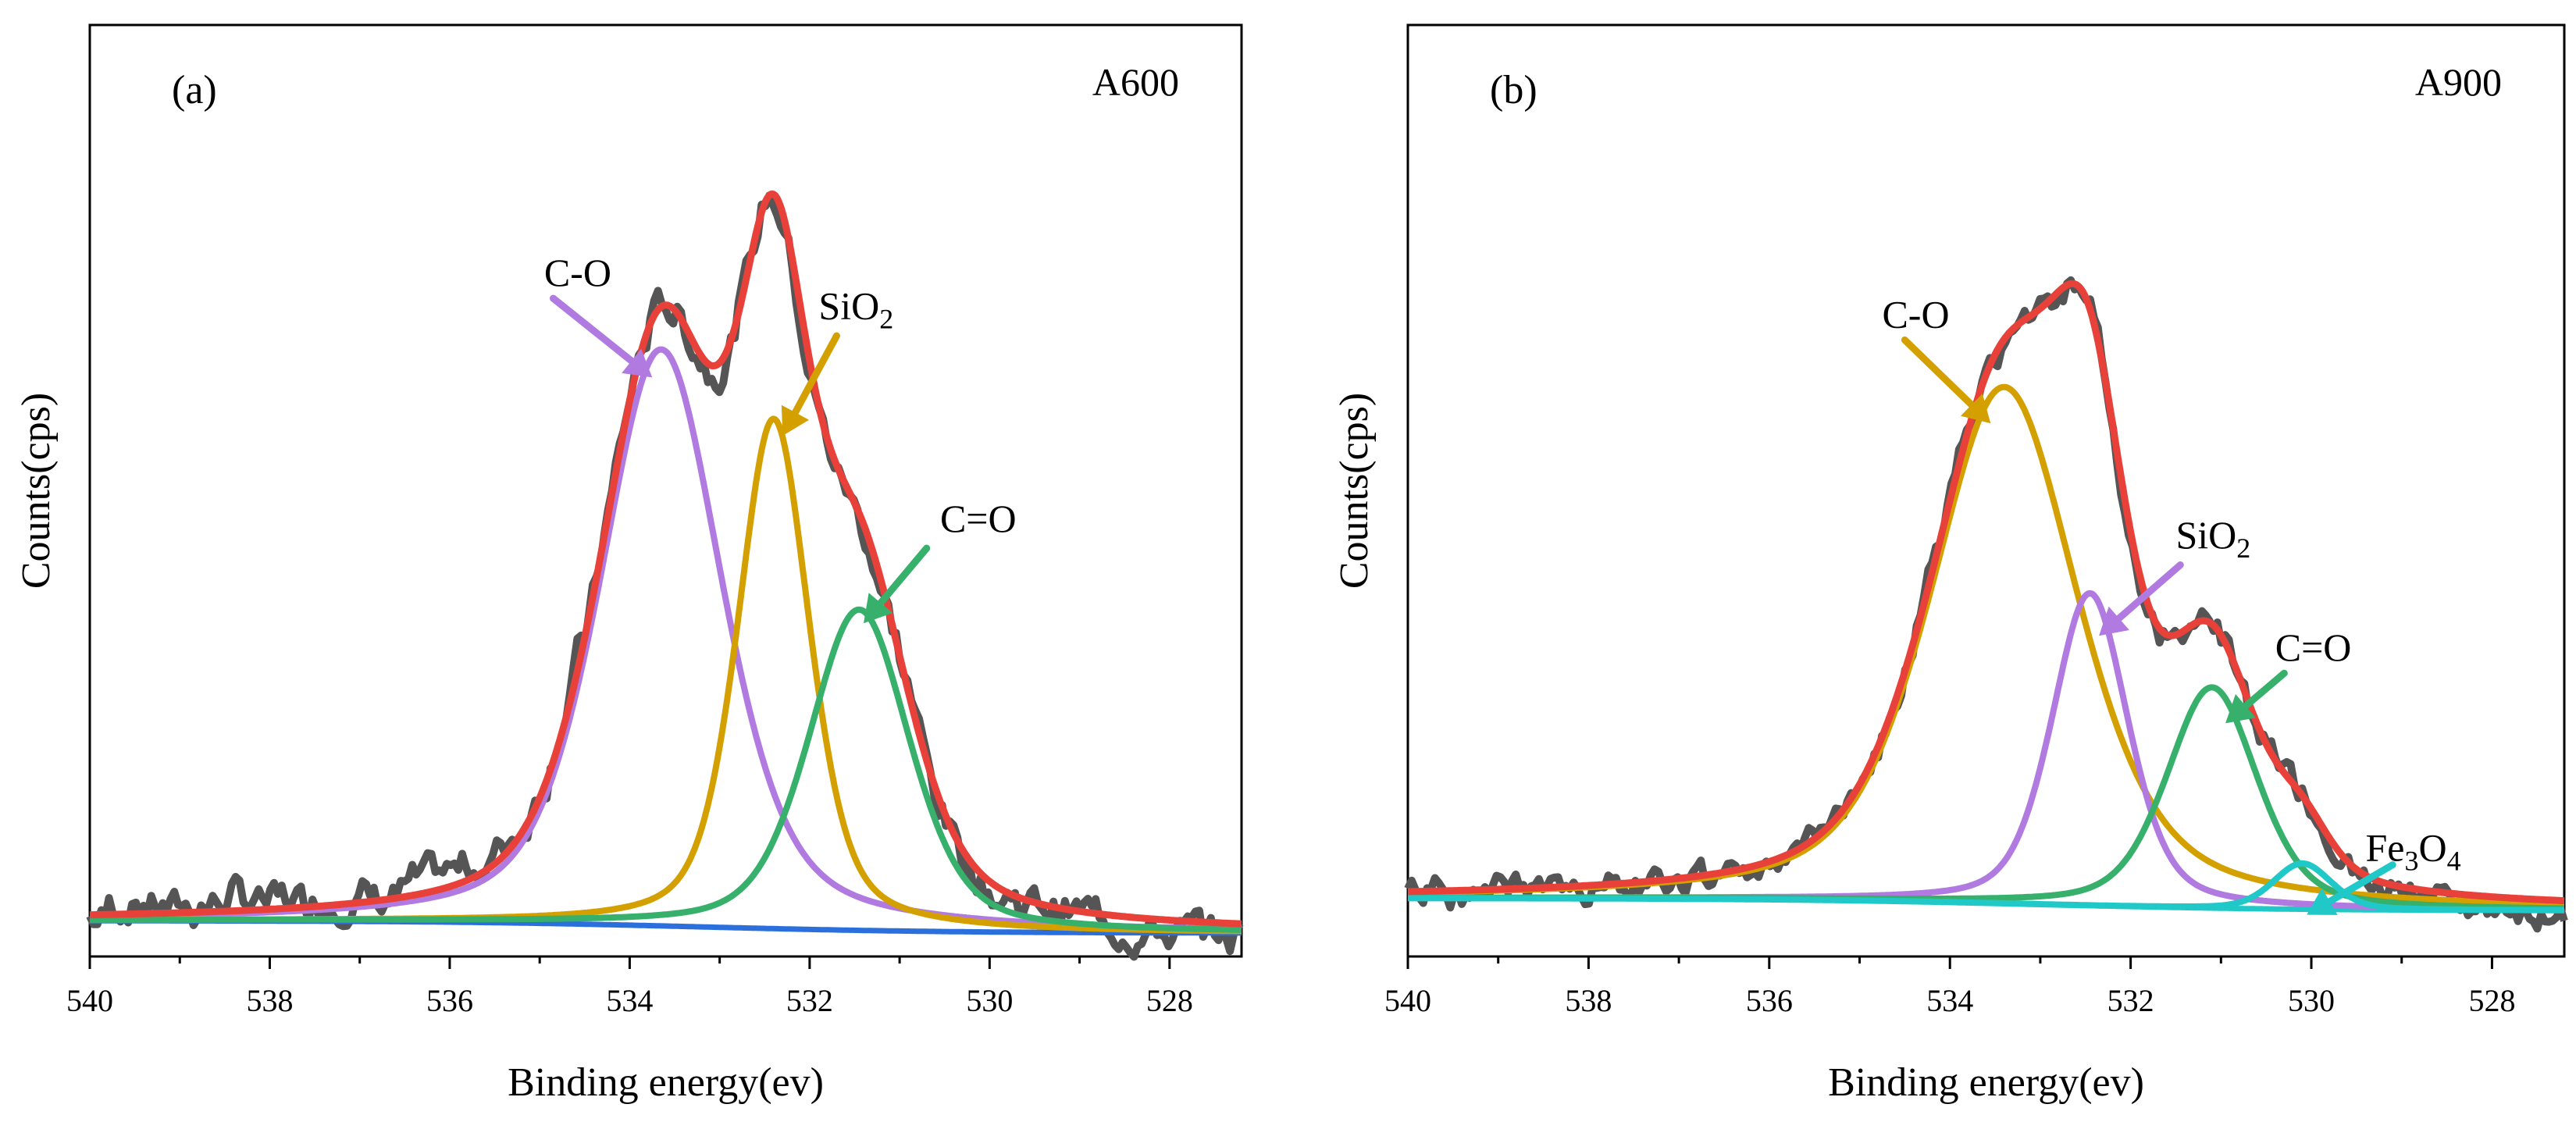 The width and height of the screenshot is (2576, 1122). Describe the element at coordinates (2412, 850) in the screenshot. I see `peak-label: Fe3O4` at that location.